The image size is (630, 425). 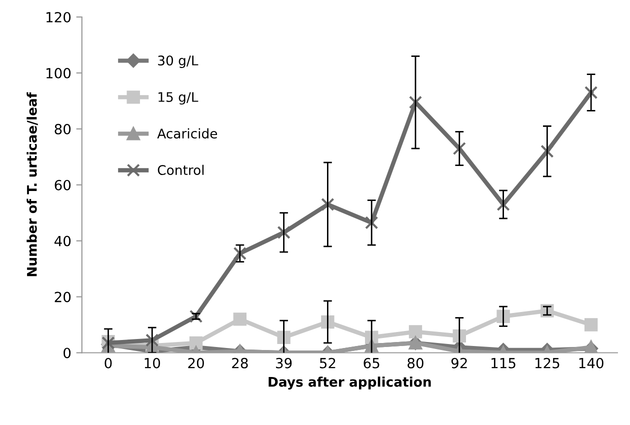 I want to click on y-tick-label: 80, so click(x=62, y=129).